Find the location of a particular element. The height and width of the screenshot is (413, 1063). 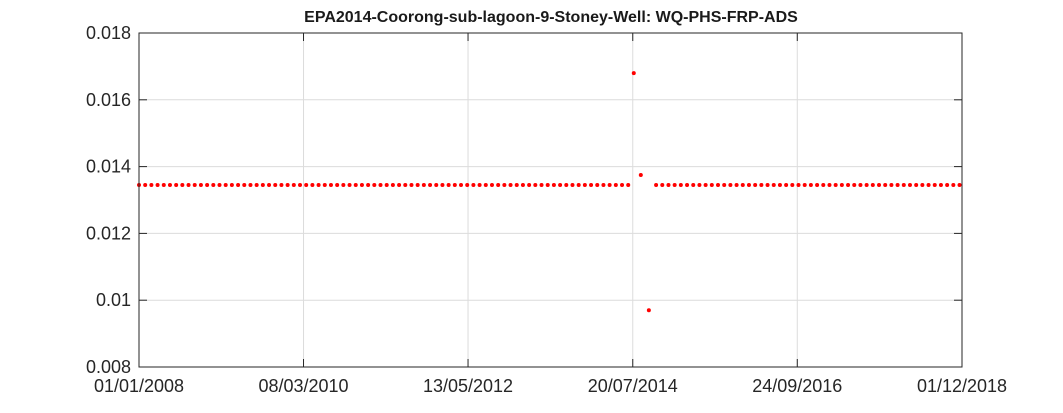

x-tick-label: 08/03/2010 is located at coordinates (303, 386).